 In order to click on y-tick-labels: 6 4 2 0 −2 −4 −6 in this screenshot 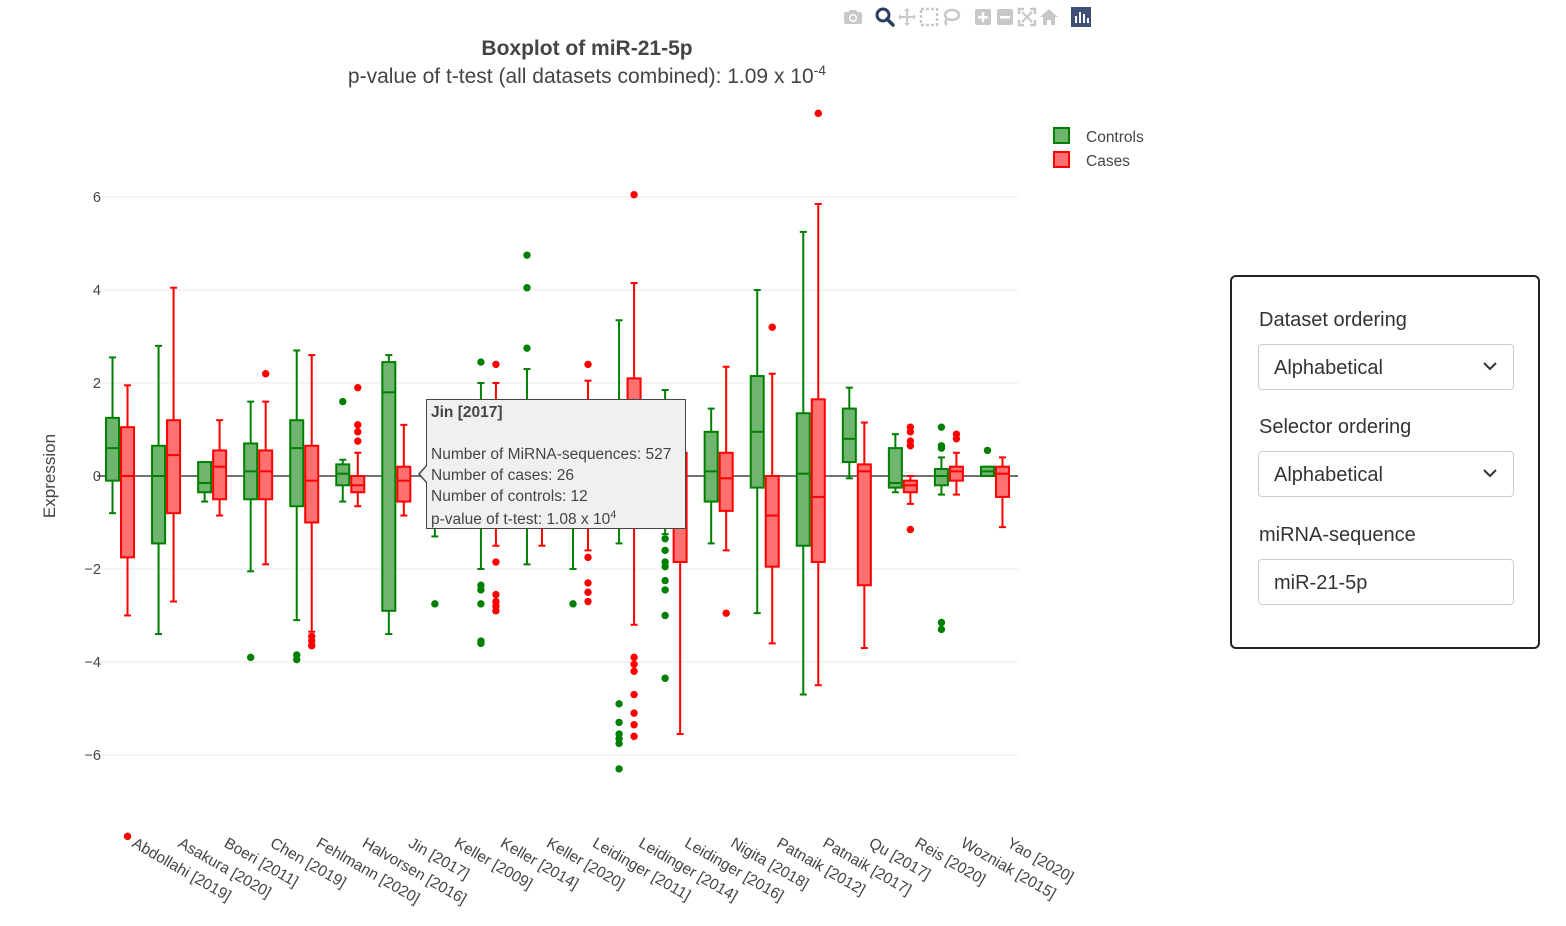, I will do `click(92, 477)`.